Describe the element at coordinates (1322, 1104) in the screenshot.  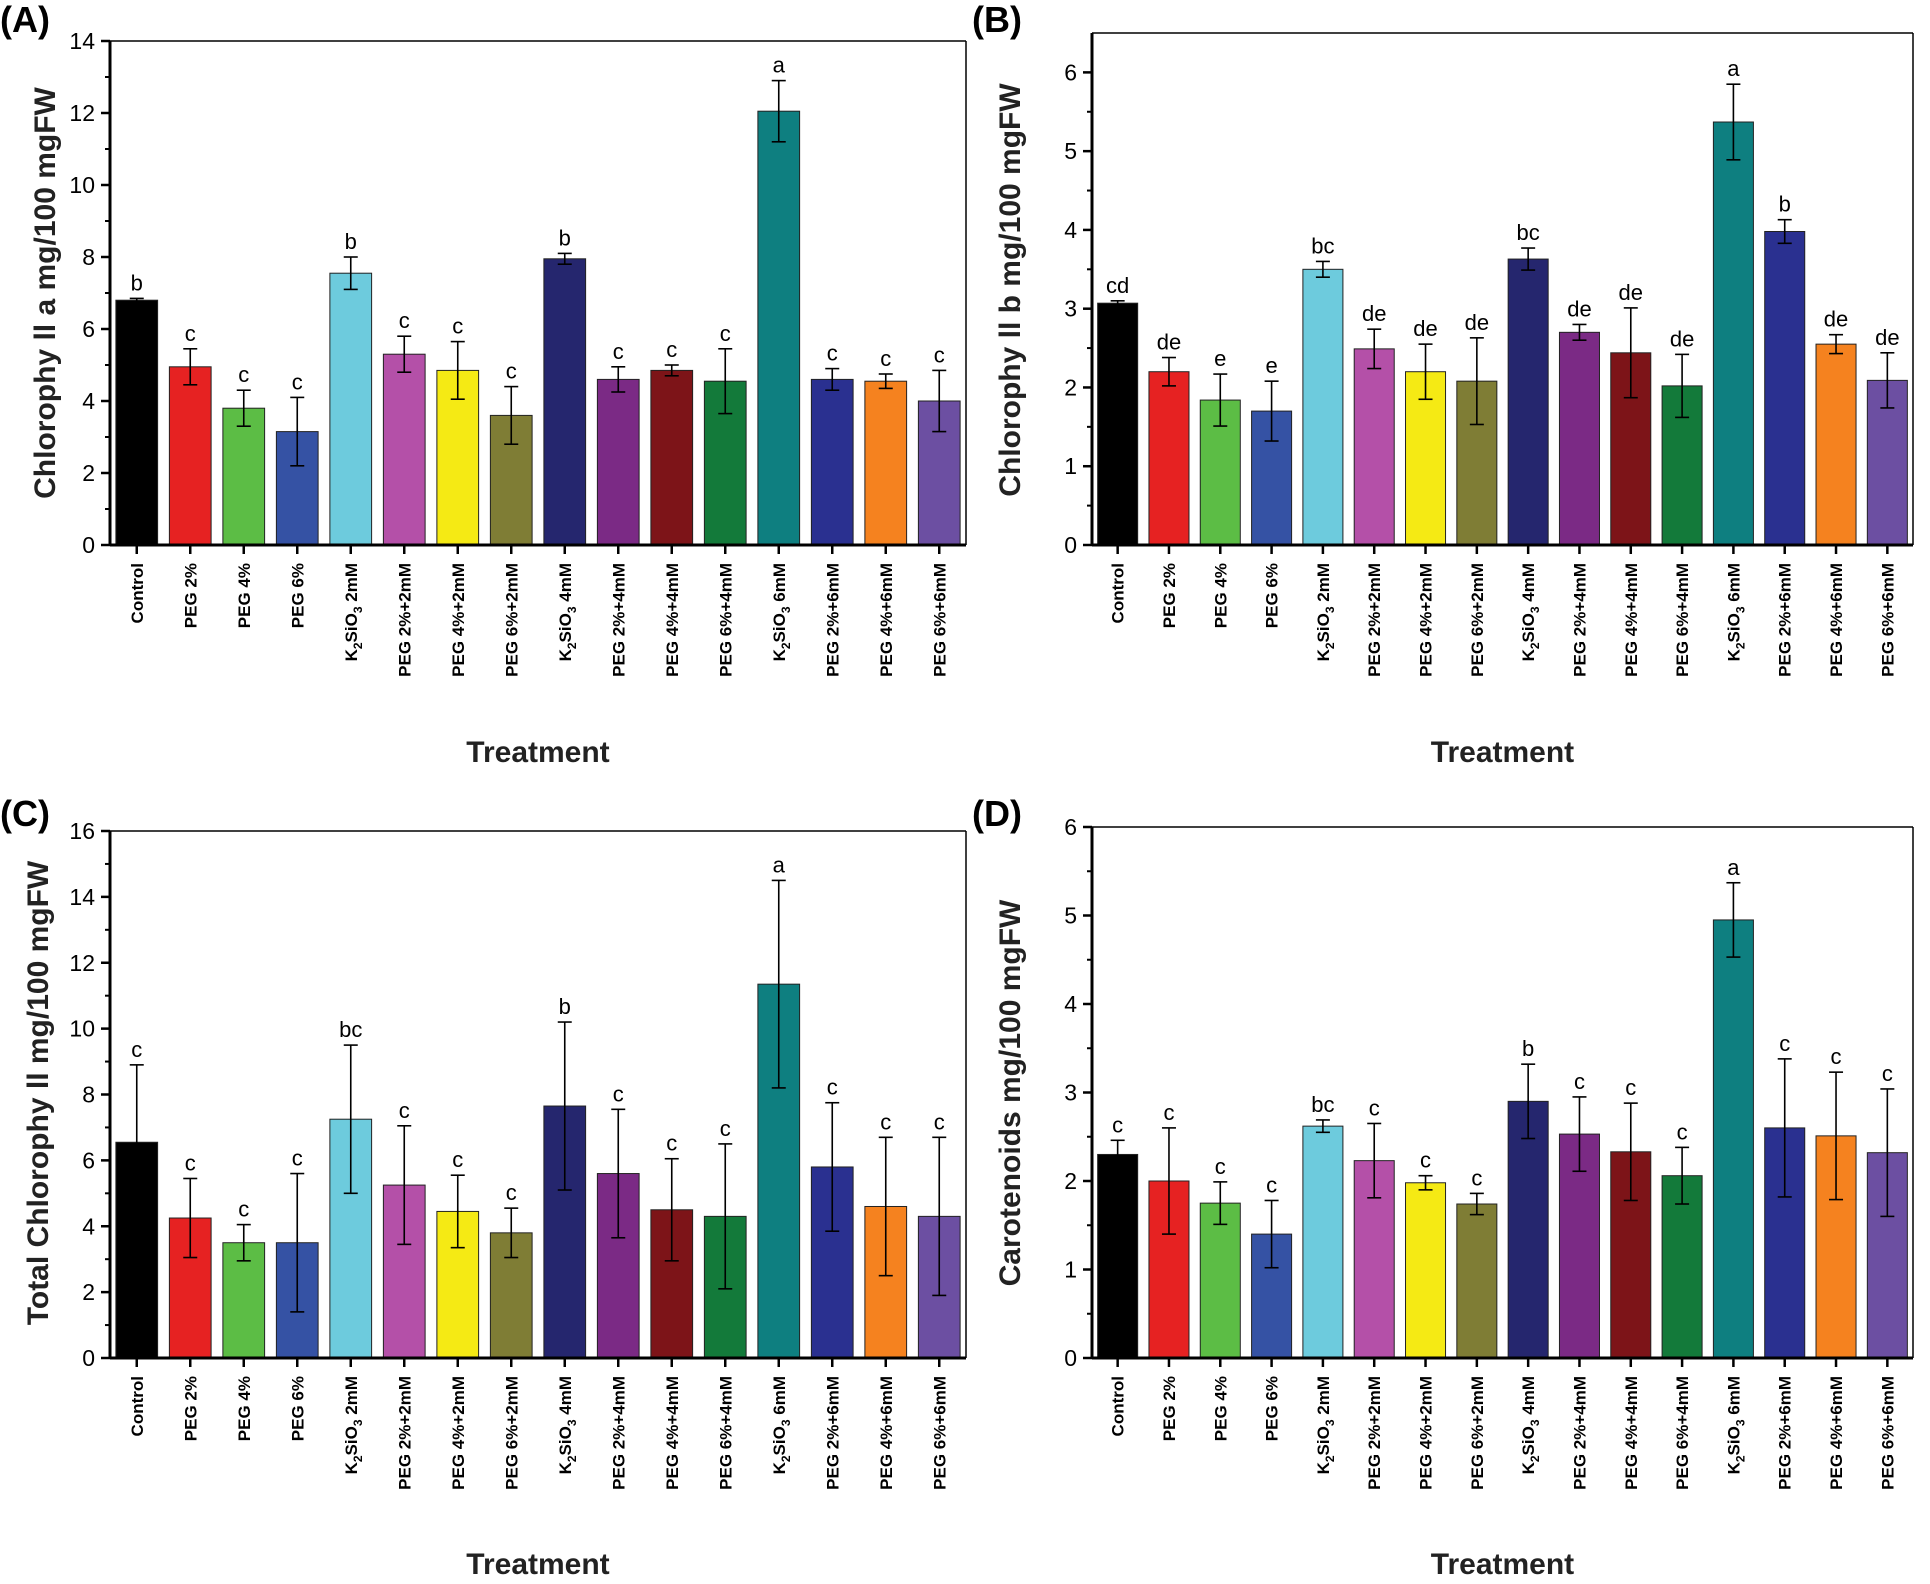
I see `significance-label: bc` at that location.